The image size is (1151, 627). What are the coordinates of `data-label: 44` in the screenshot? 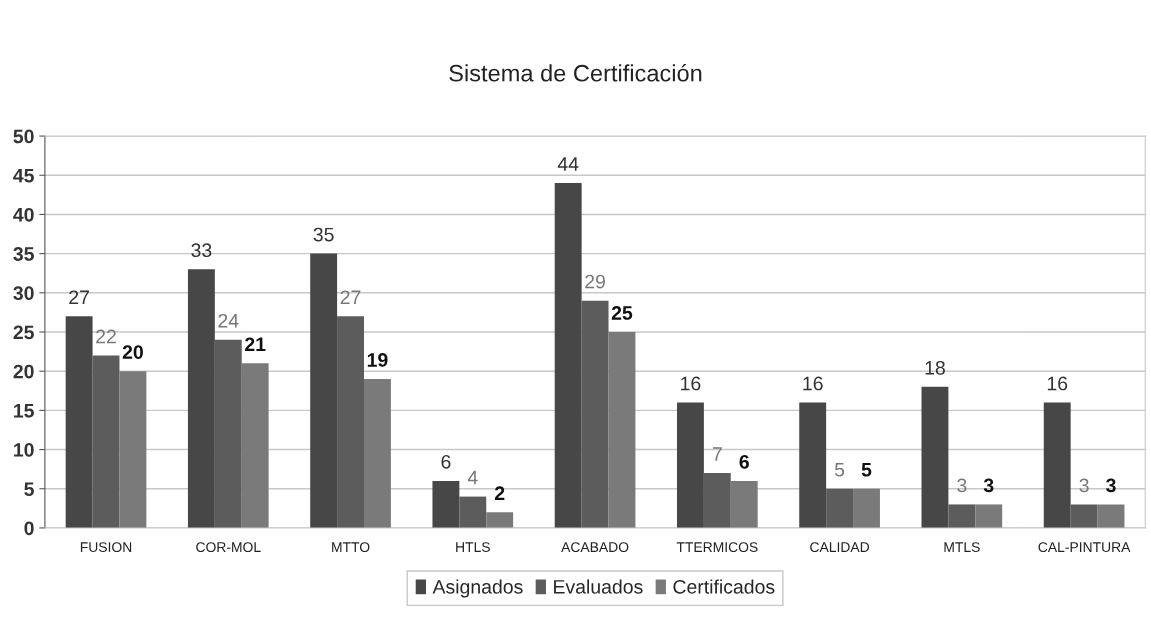 It's located at (568, 164).